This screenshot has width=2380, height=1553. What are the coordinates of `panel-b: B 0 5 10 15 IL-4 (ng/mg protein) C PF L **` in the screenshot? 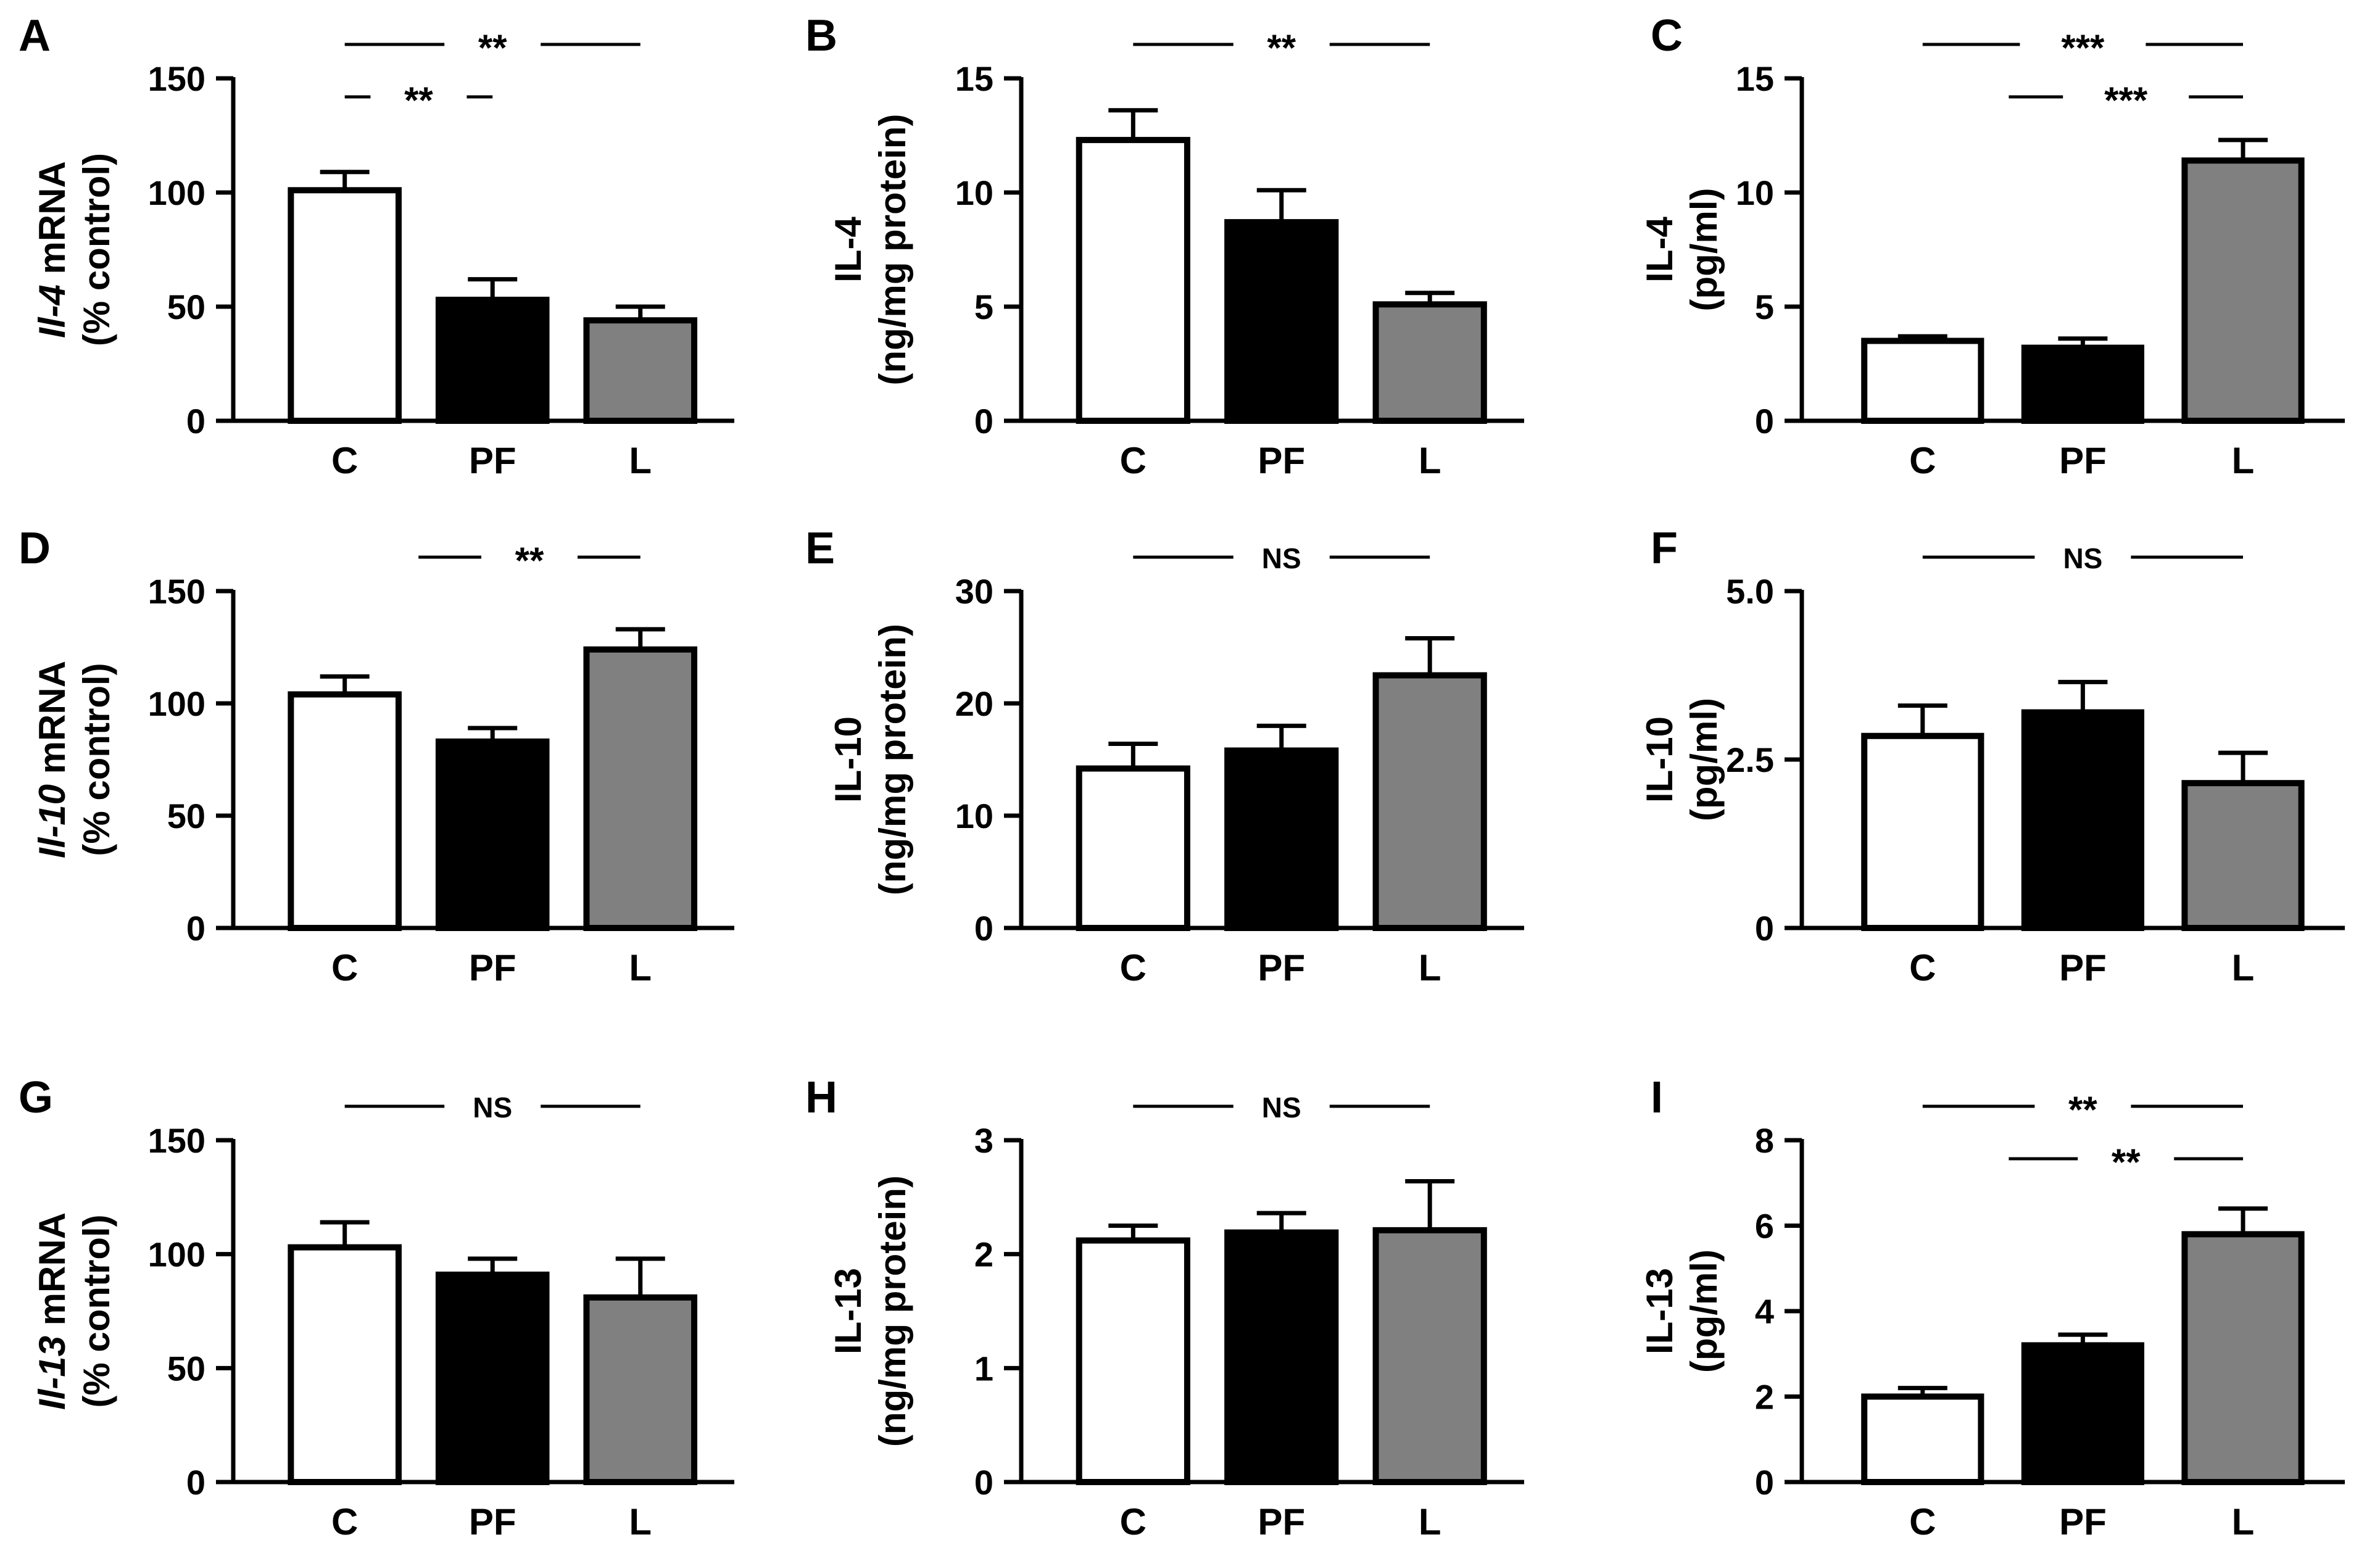 It's located at (1164, 246).